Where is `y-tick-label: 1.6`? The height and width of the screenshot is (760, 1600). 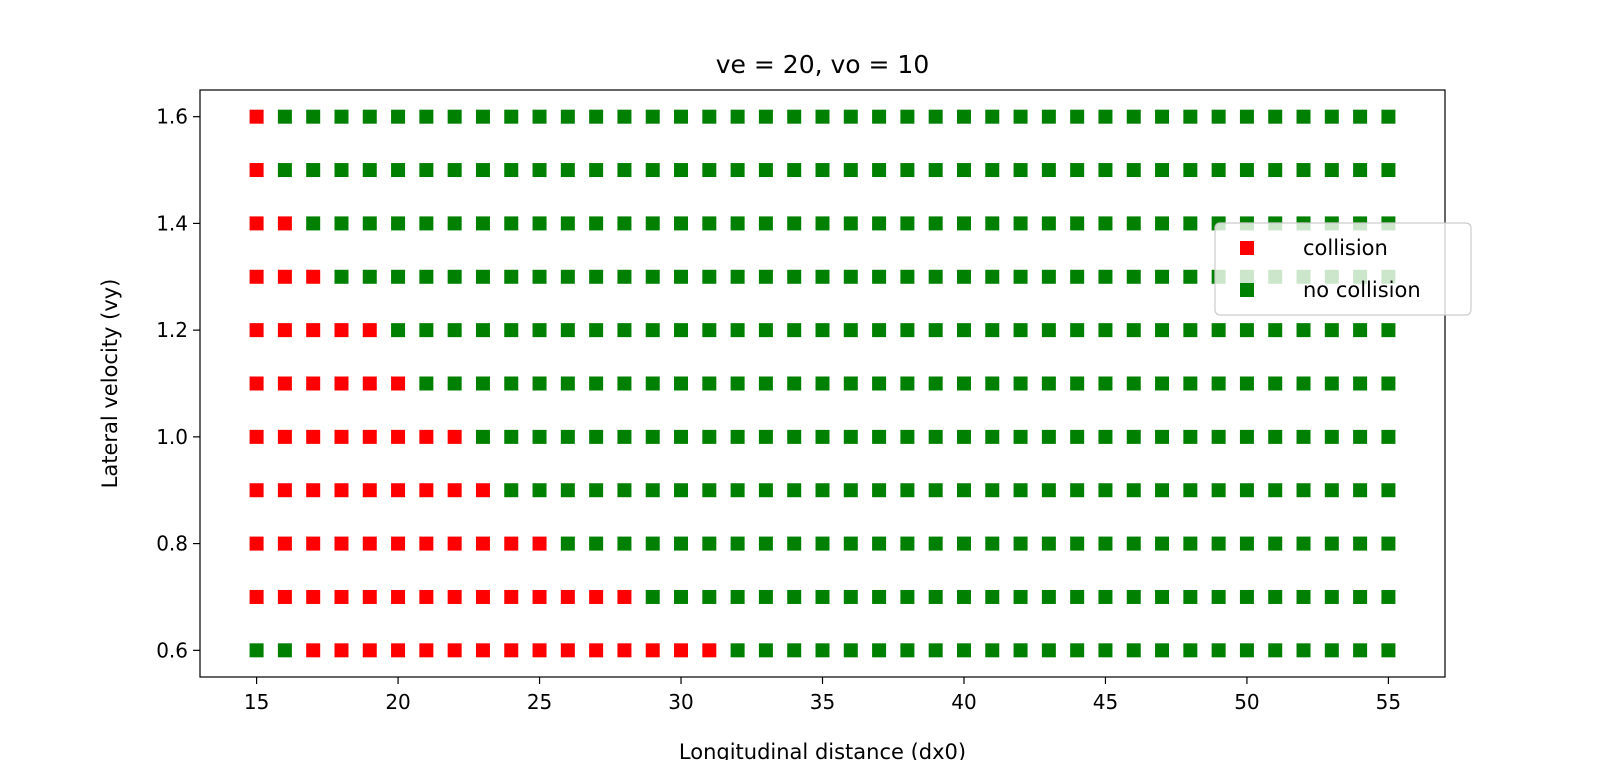
y-tick-label: 1.6 is located at coordinates (172, 117).